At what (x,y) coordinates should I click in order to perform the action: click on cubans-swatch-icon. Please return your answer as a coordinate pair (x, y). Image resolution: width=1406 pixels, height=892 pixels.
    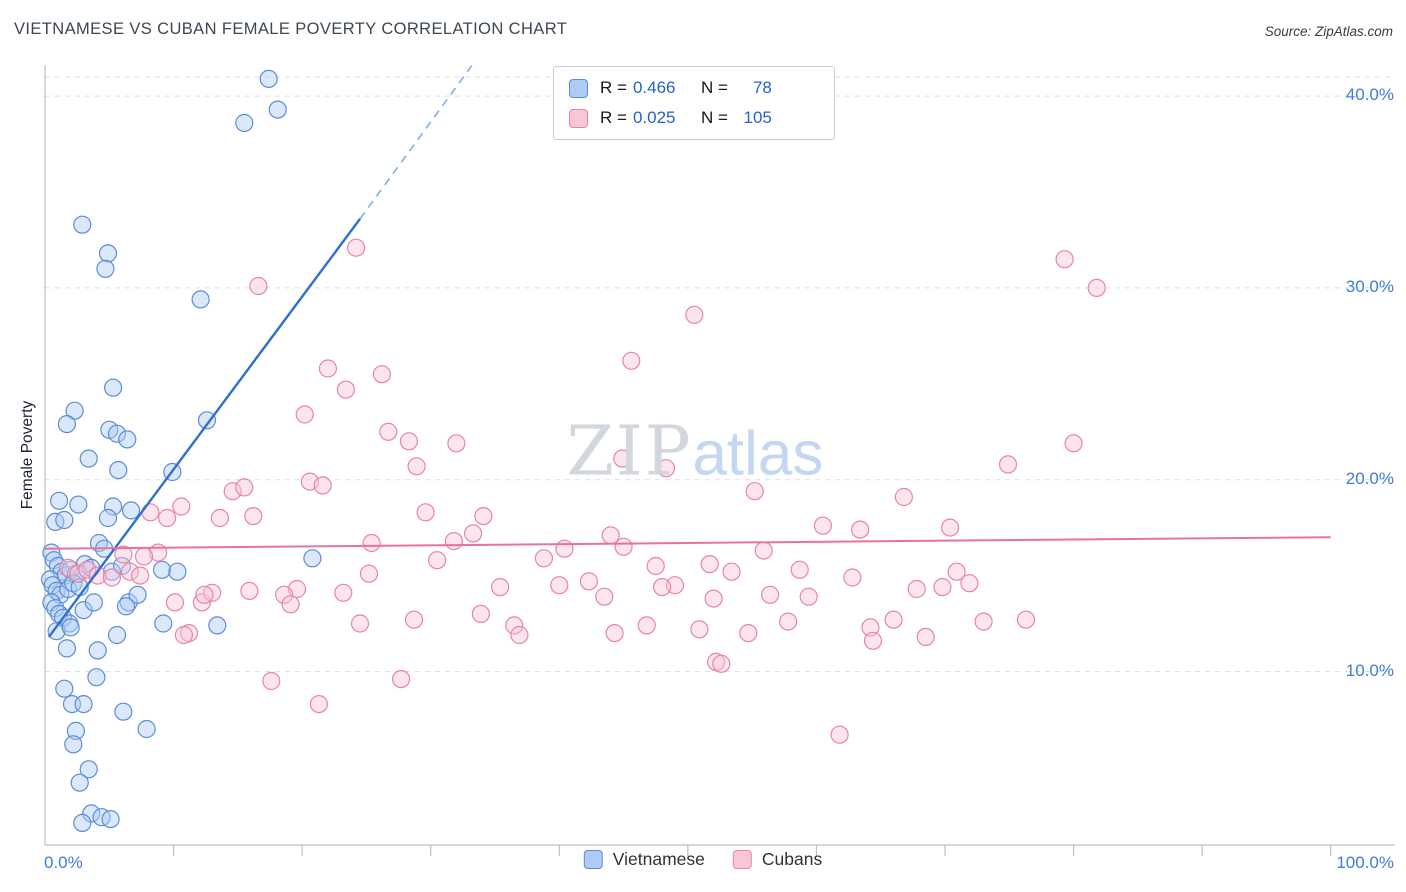
    Looking at the image, I should click on (578, 118).